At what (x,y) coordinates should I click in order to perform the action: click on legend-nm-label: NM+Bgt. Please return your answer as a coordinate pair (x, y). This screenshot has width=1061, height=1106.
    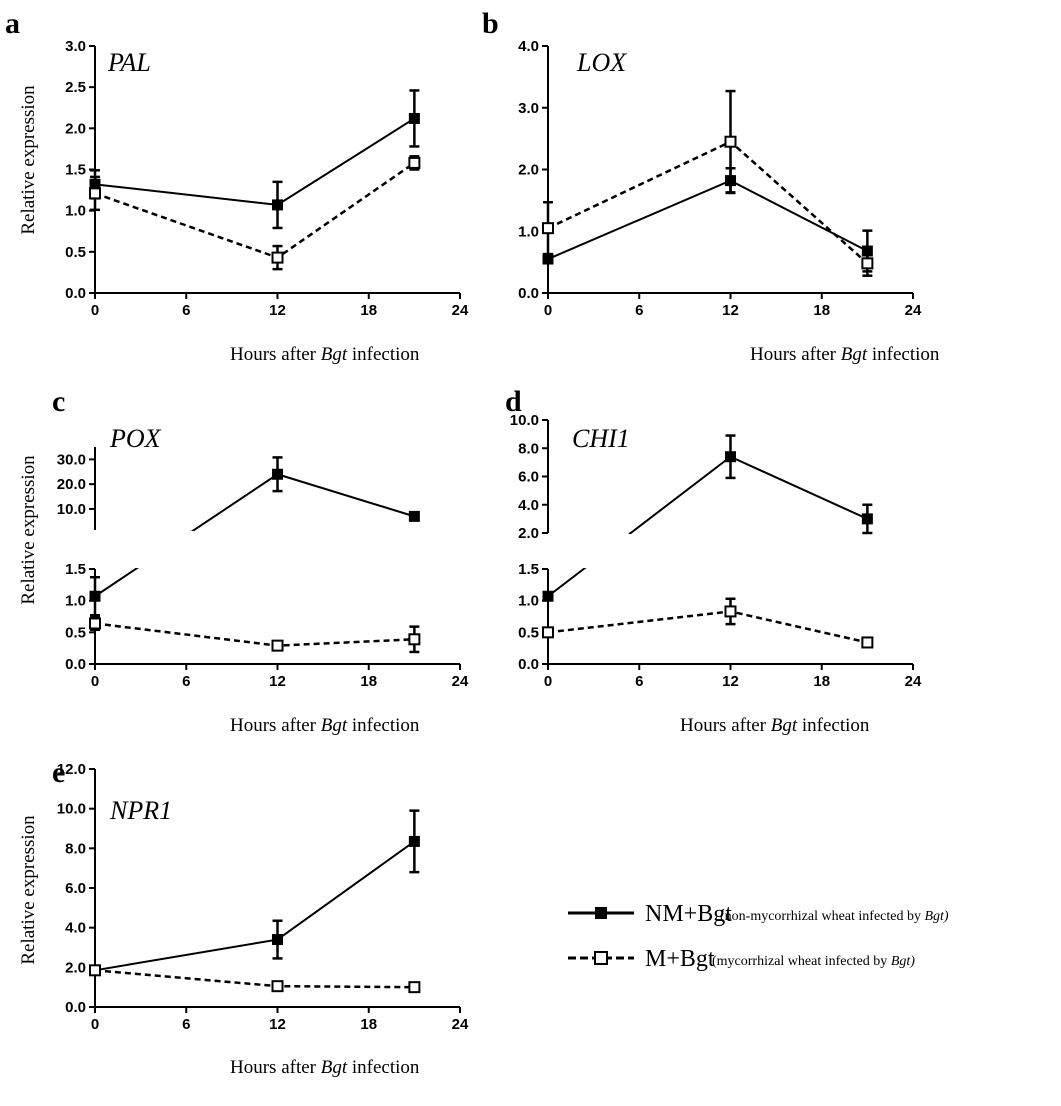
    Looking at the image, I should click on (688, 914).